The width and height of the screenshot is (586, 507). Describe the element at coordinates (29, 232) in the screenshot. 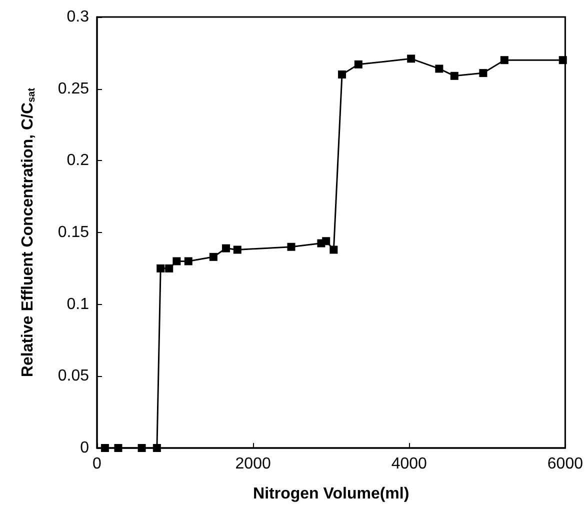

I see `y-axis-title: Relative Effluent Concentration, C/Csat` at that location.